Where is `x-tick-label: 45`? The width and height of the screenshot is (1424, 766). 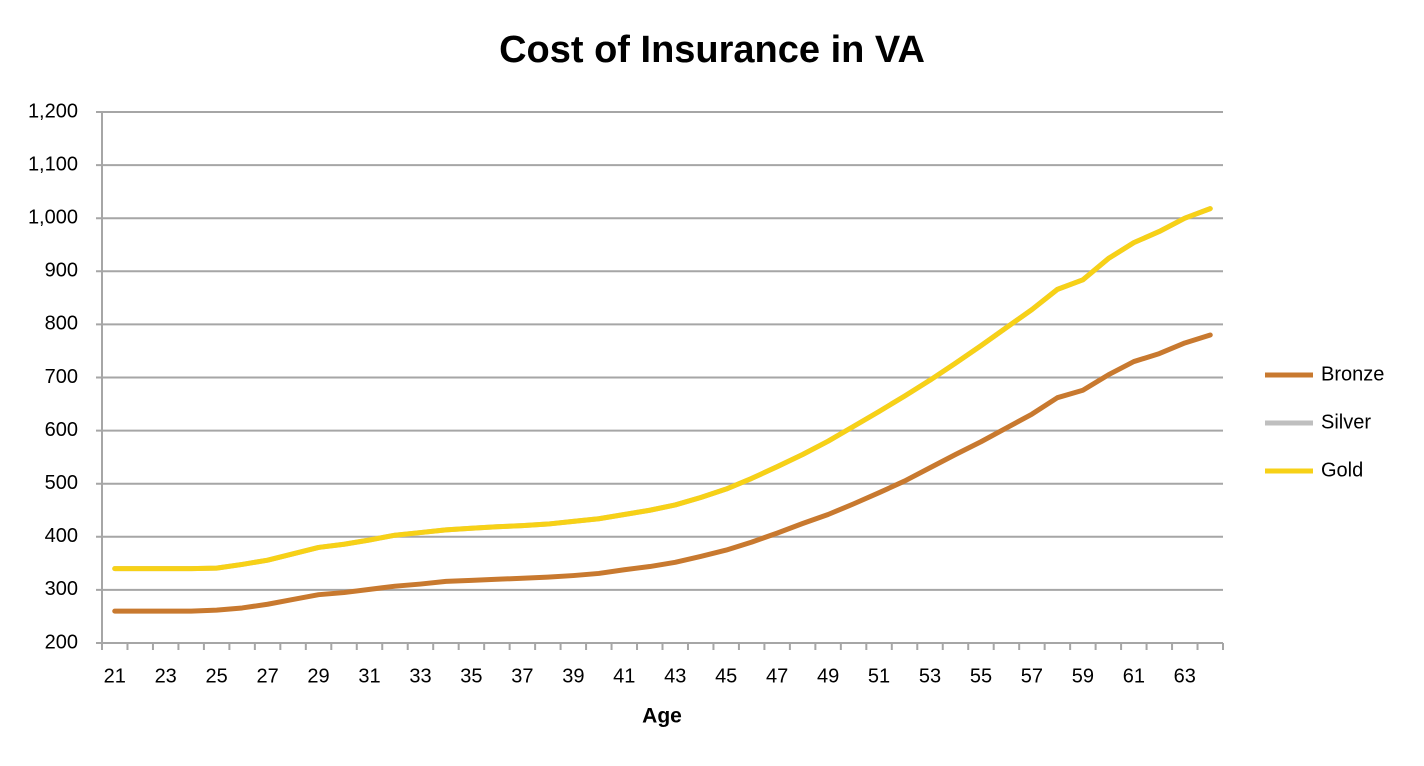 x-tick-label: 45 is located at coordinates (726, 676).